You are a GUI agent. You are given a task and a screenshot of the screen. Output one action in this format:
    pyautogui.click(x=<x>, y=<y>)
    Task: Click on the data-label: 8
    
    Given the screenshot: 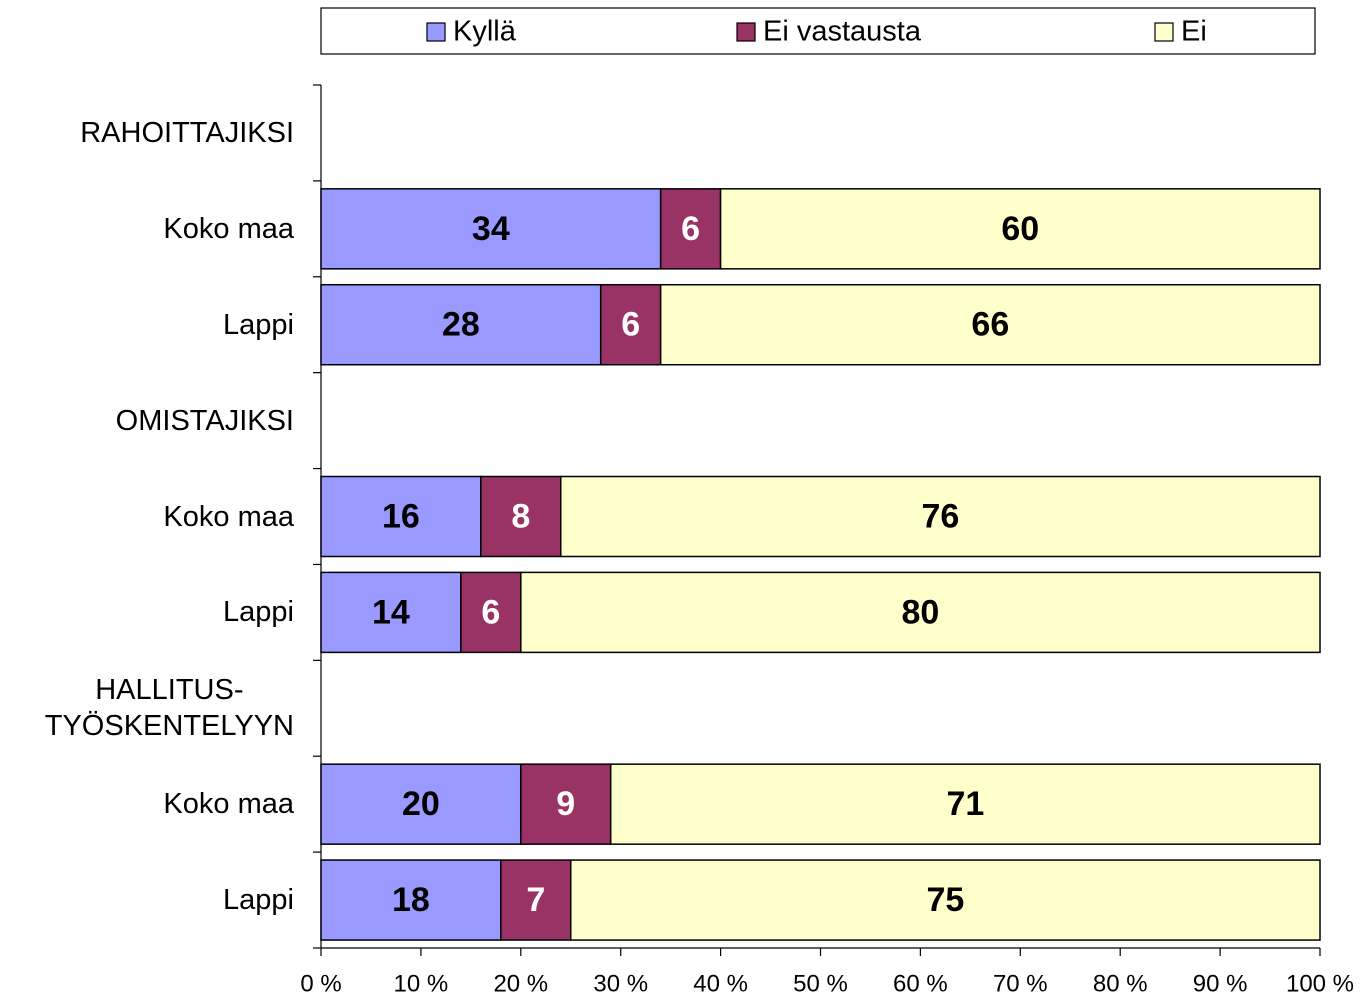 What is the action you would take?
    pyautogui.click(x=520, y=516)
    